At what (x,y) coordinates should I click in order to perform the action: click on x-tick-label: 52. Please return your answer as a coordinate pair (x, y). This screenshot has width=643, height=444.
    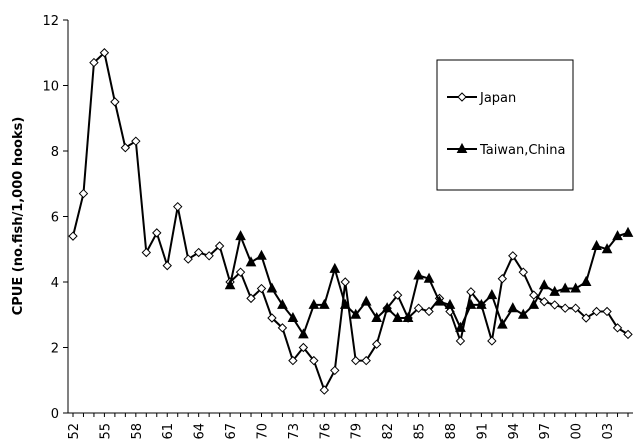
    Looking at the image, I should click on (74, 431).